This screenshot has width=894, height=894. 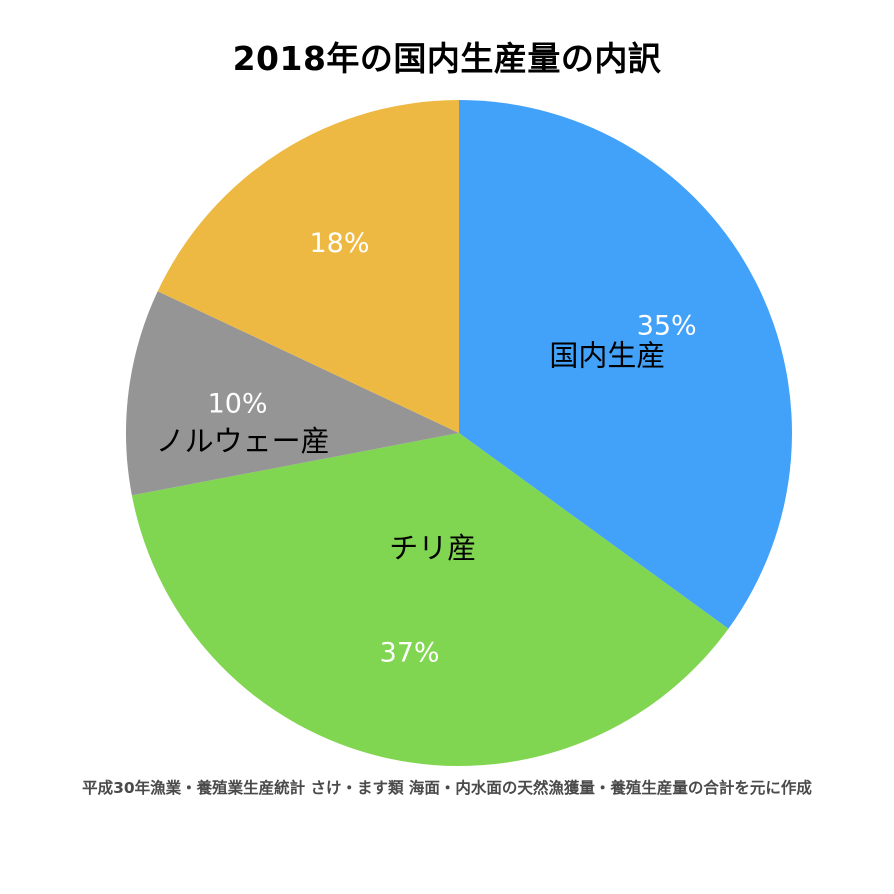 I want to click on slice-value-label-3: 18%, so click(x=339, y=243).